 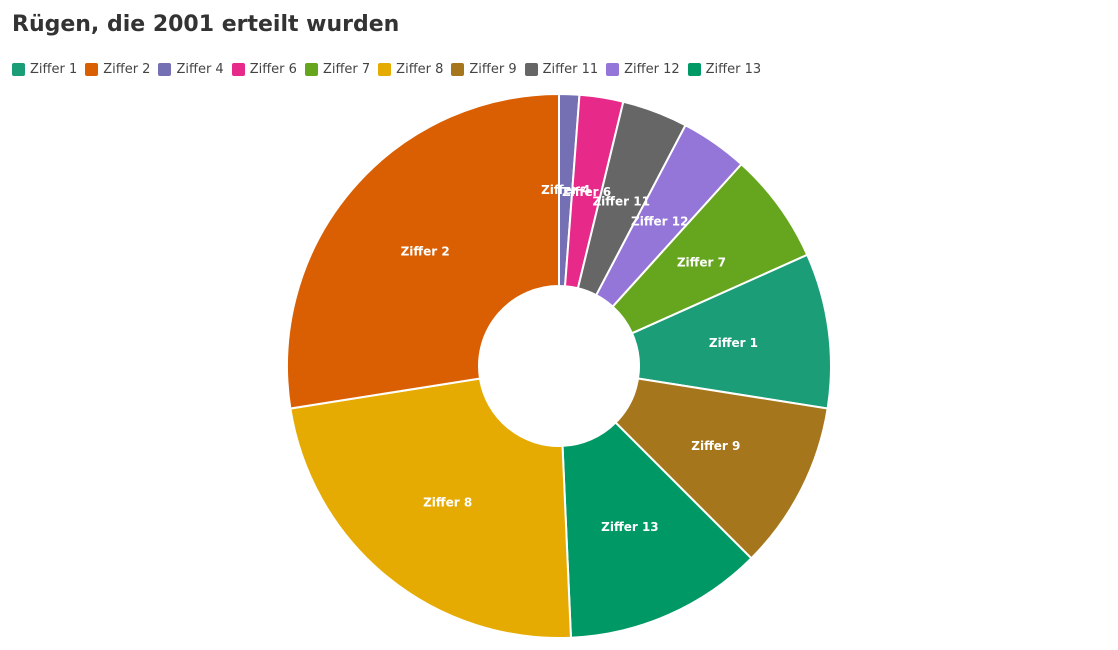 I want to click on slice-data-label: Ziffer 6, so click(x=586, y=192).